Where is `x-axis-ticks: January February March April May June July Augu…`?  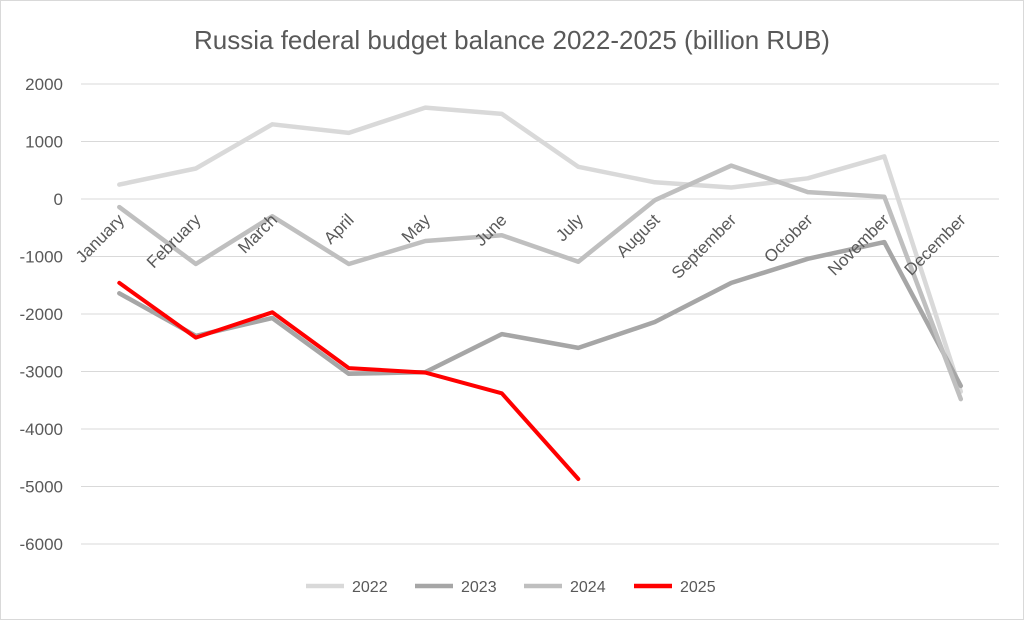 x-axis-ticks: January February March April May June July Augu… is located at coordinates (521, 246).